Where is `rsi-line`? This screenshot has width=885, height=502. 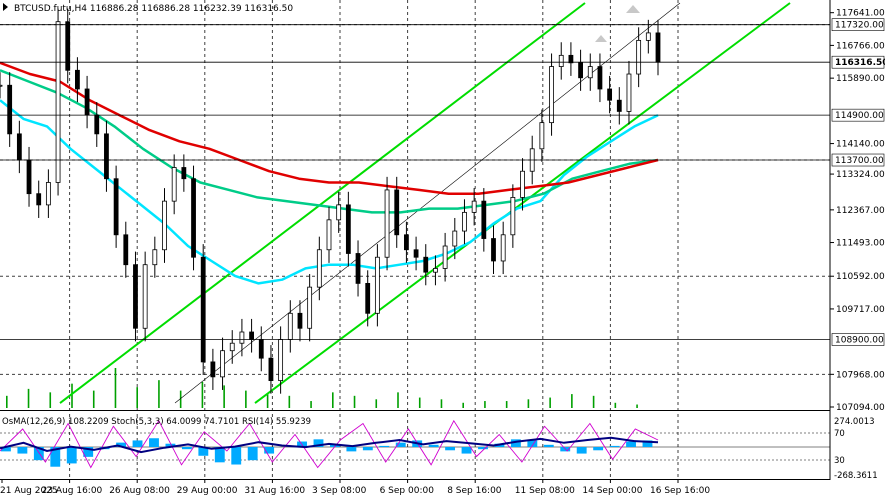 rsi-line is located at coordinates (329, 445).